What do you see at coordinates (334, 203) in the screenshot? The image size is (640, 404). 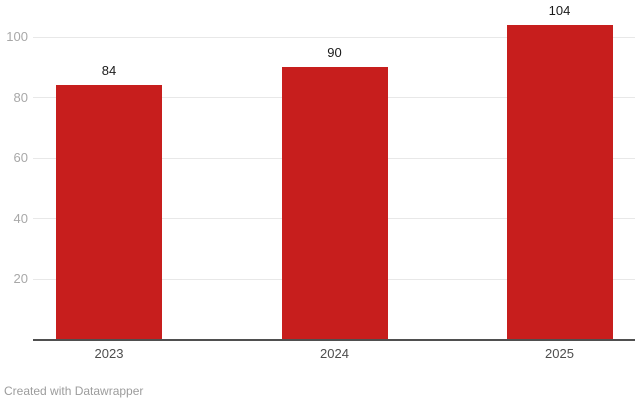 I see `bar-2024` at bounding box center [334, 203].